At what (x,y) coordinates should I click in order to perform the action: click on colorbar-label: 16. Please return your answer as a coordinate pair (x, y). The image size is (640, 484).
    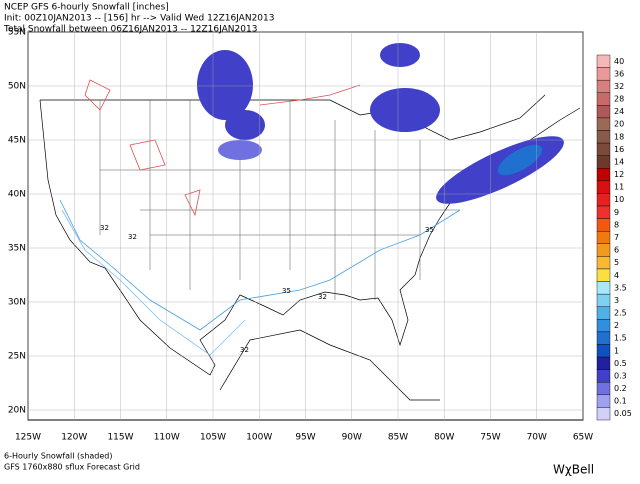
    Looking at the image, I should click on (619, 149).